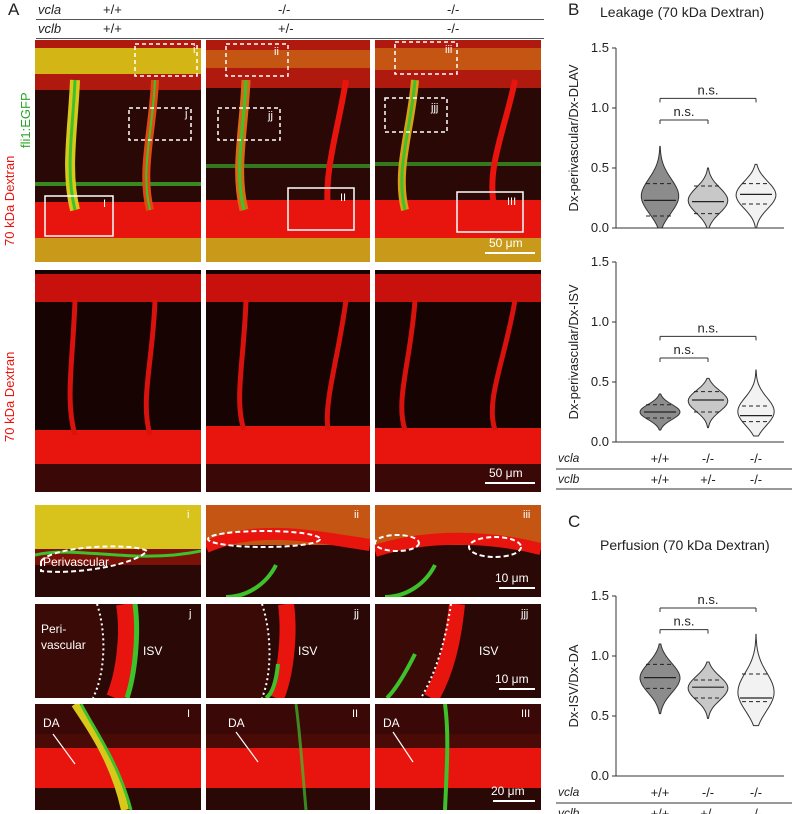 The width and height of the screenshot is (798, 814). I want to click on isv-label-1: ISV, so click(153, 651).